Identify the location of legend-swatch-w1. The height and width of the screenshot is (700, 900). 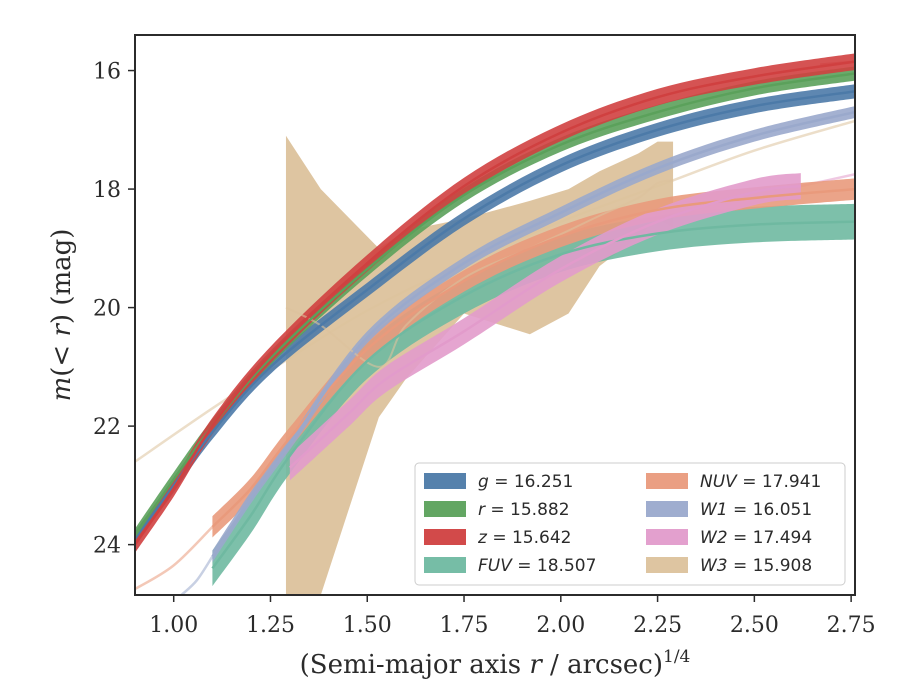
(667, 509).